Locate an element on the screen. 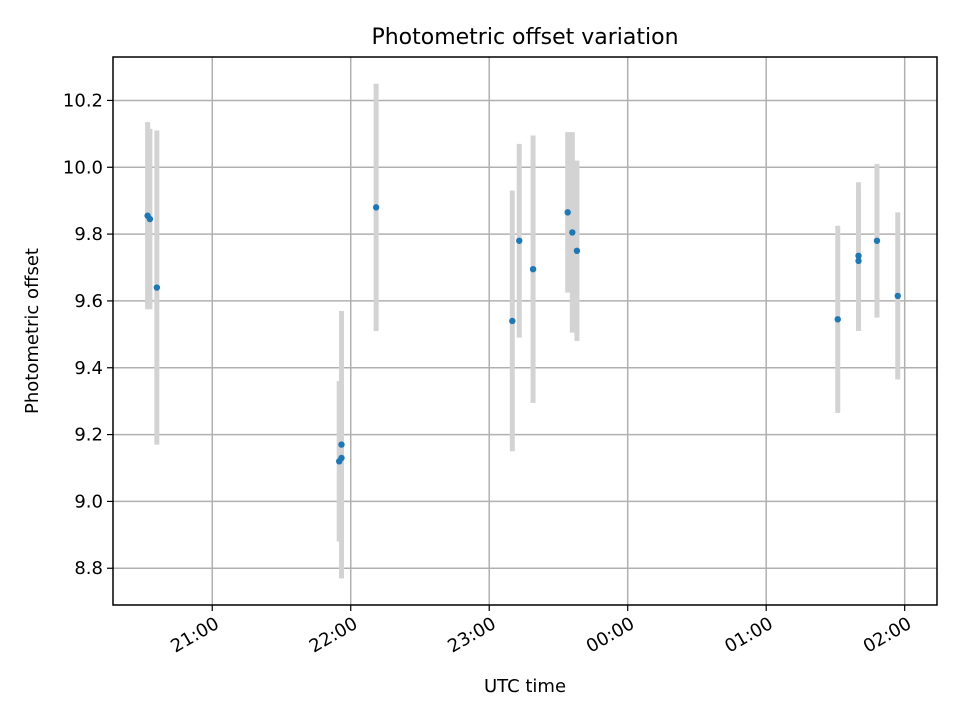 This screenshot has height=720, width=960. x-tick-label: 02:00 is located at coordinates (887, 635).